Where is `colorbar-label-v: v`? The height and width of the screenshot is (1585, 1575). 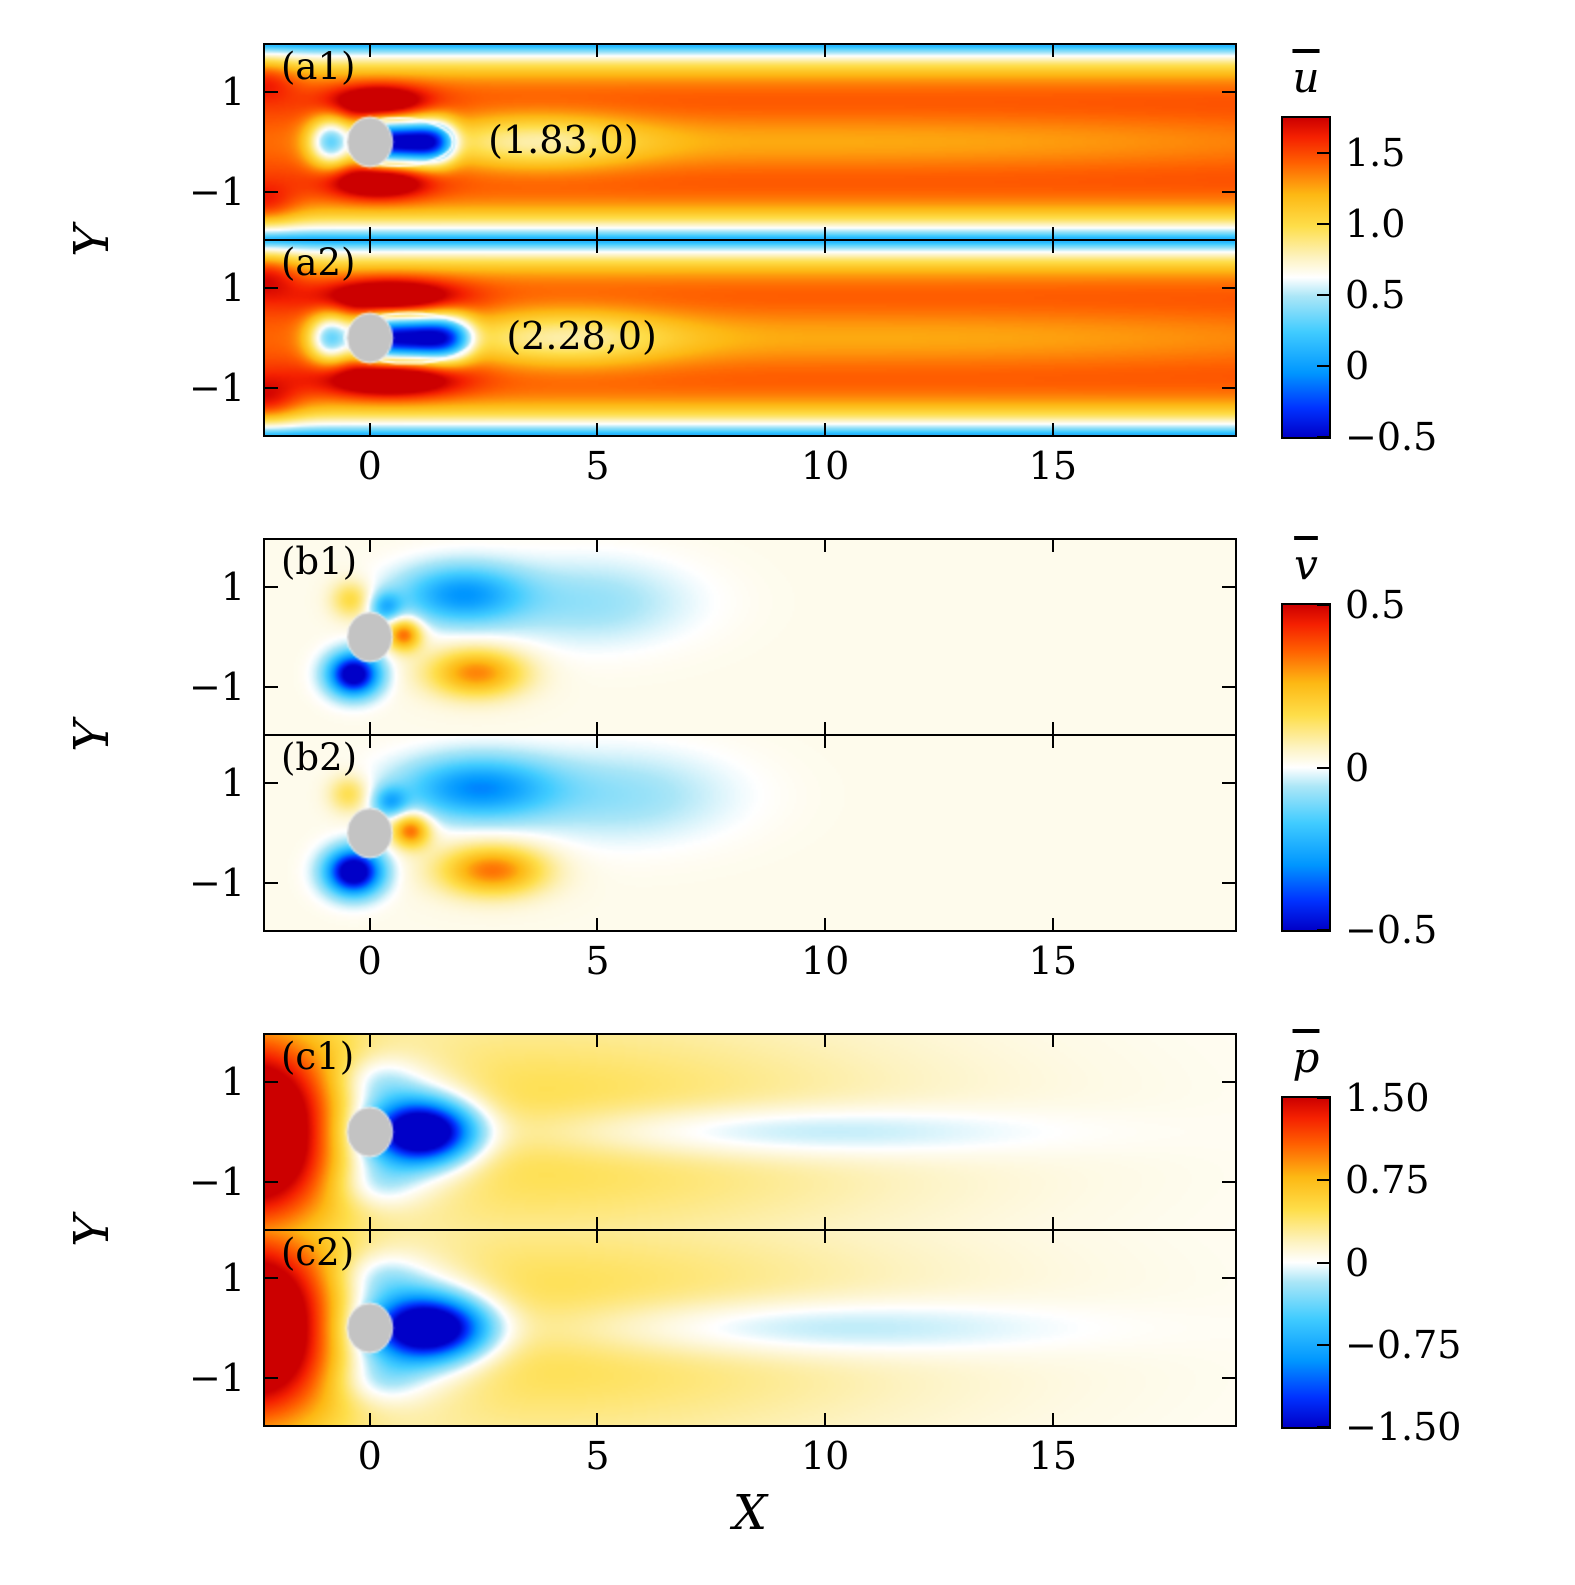
colorbar-label-v: v is located at coordinates (1306, 565).